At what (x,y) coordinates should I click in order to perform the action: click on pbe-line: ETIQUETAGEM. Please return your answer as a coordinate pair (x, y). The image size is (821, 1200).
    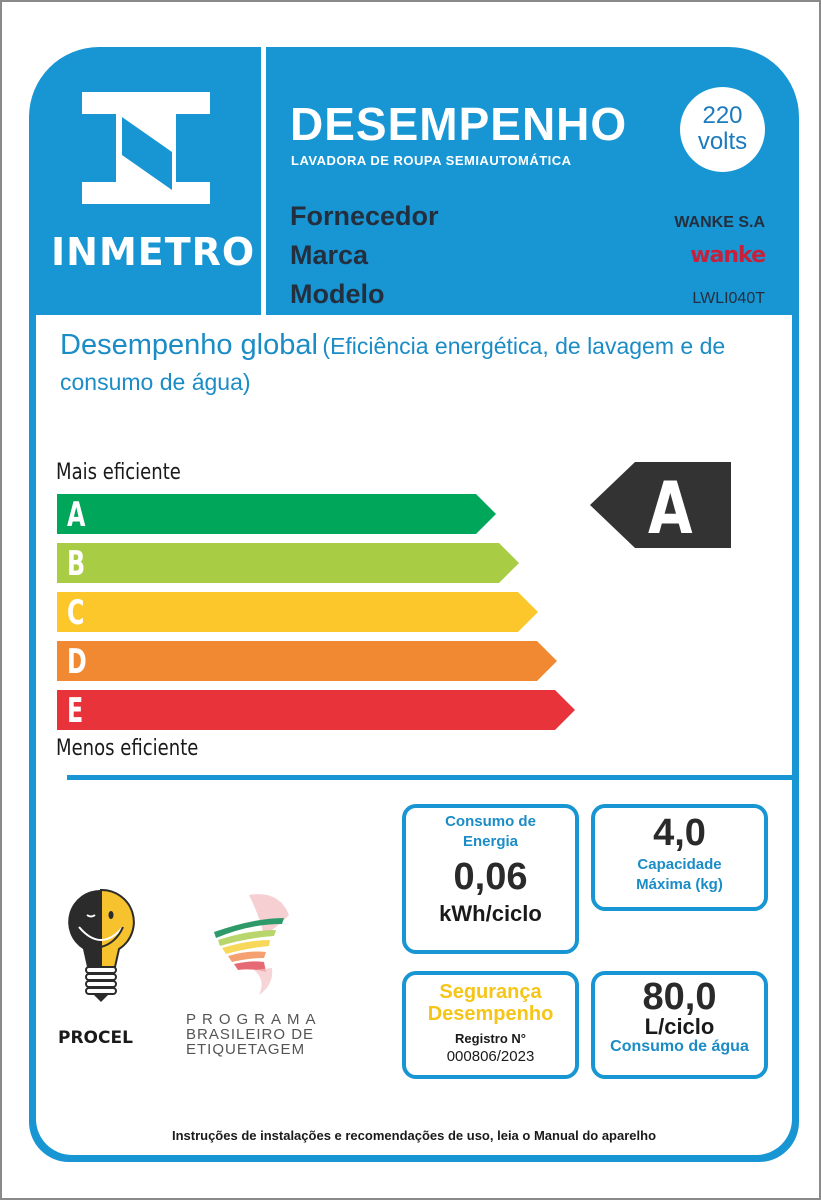
    Looking at the image, I should click on (246, 1049).